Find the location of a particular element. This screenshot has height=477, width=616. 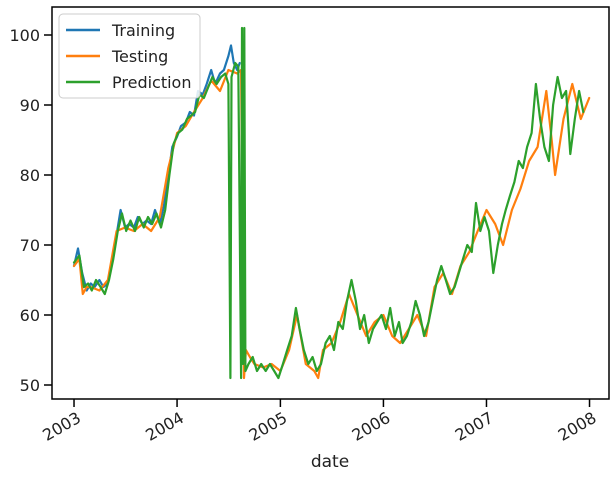

legend-label-prediction: Prediction is located at coordinates (151, 82).